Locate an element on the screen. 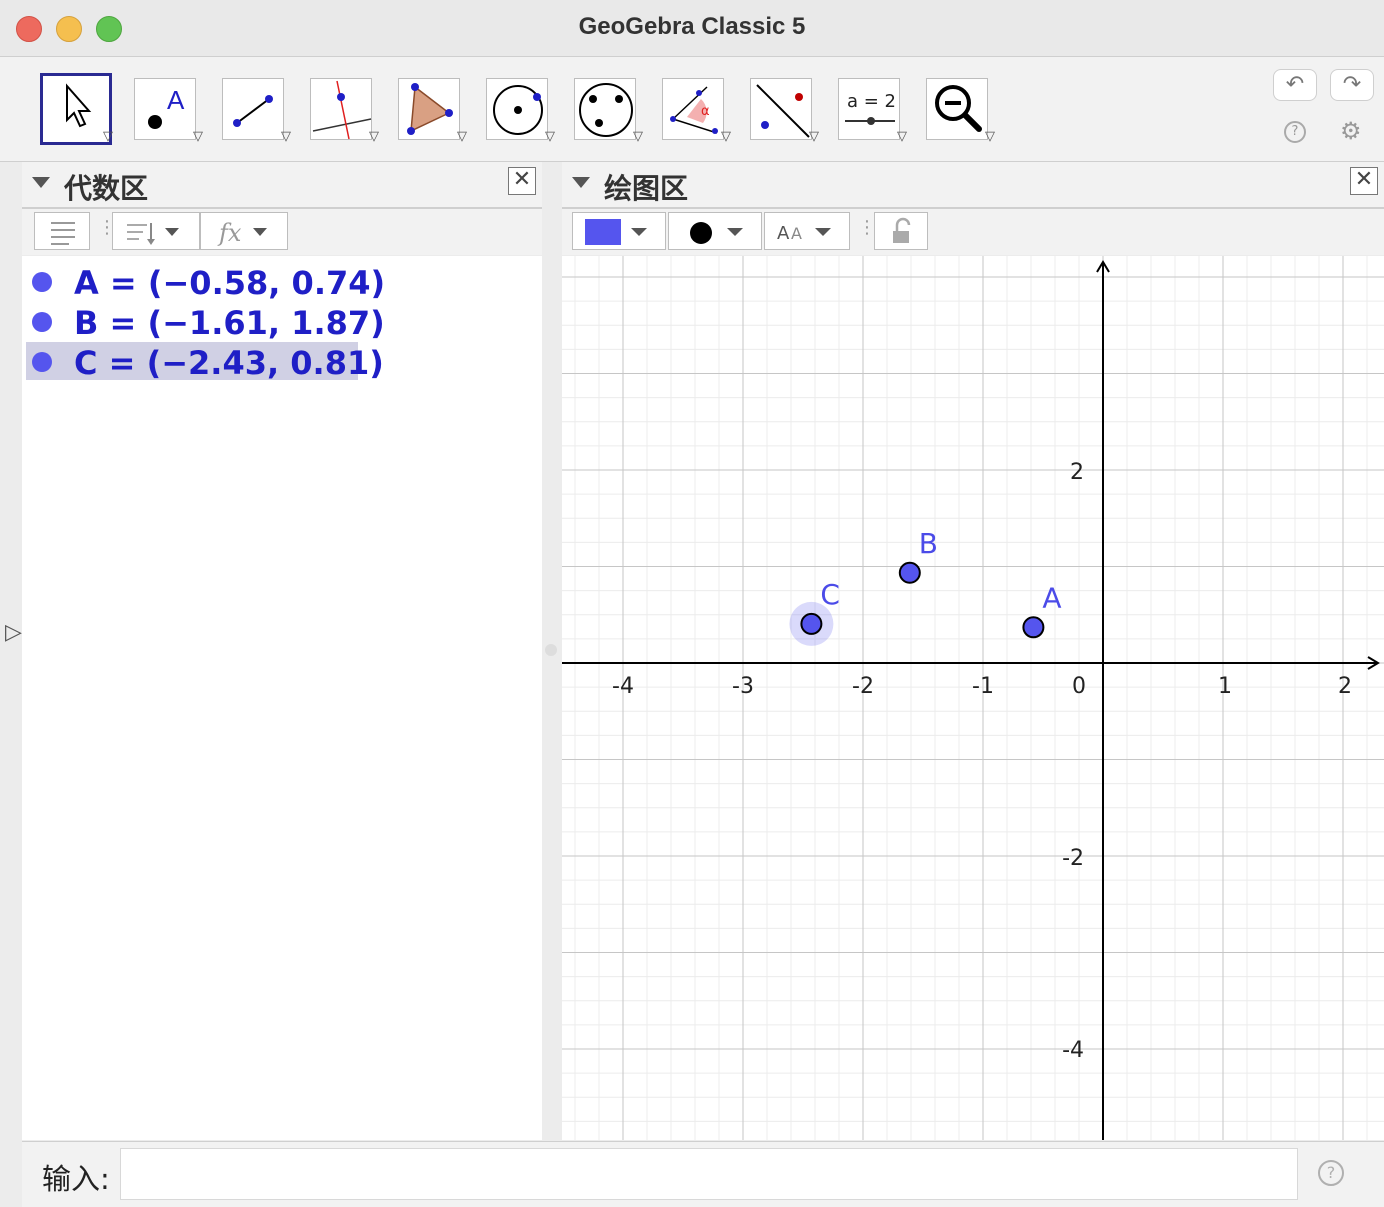  polygon-tool-button: ▽ is located at coordinates (432, 111).